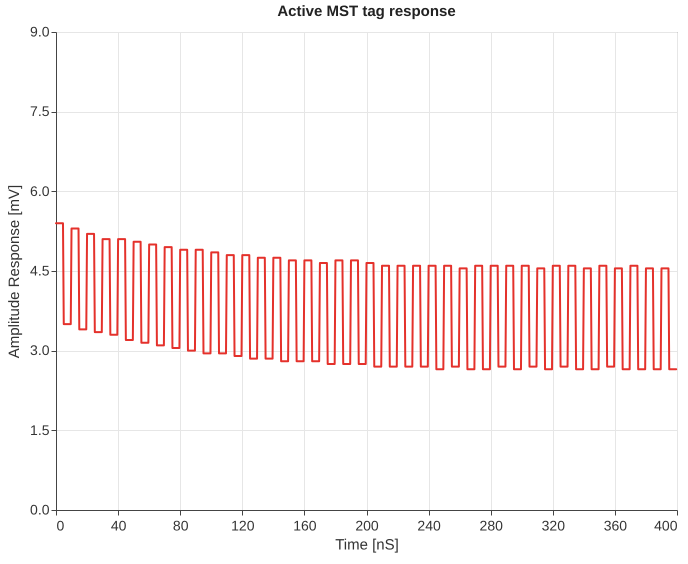 Image resolution: width=688 pixels, height=564 pixels. I want to click on x-tick-label: 200, so click(367, 526).